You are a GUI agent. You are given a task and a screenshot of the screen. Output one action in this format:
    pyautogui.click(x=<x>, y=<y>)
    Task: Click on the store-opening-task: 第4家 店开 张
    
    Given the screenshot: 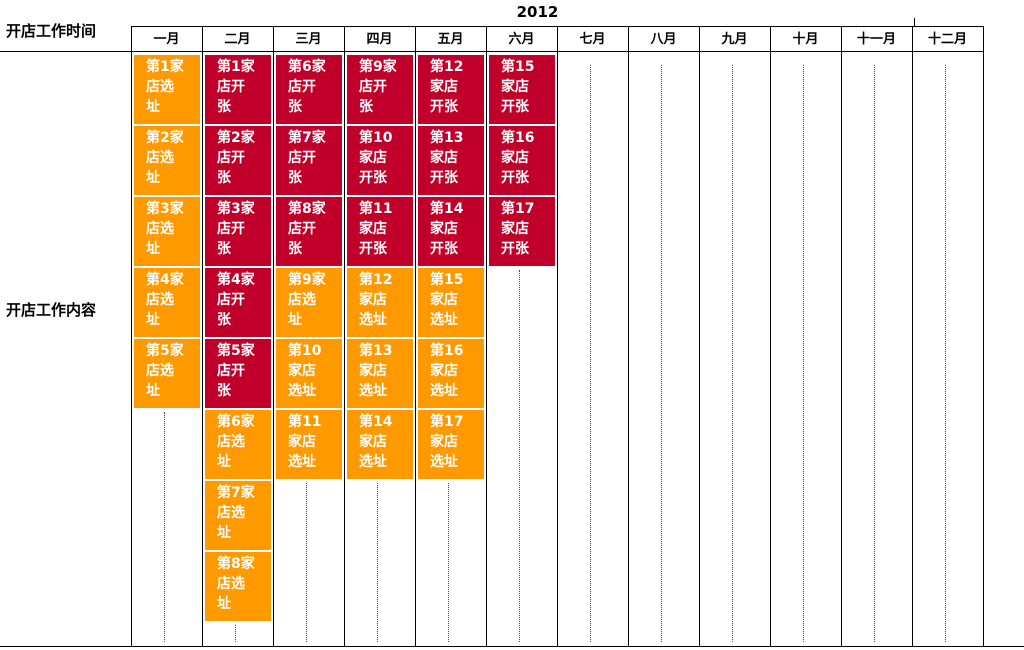 What is the action you would take?
    pyautogui.click(x=238, y=302)
    